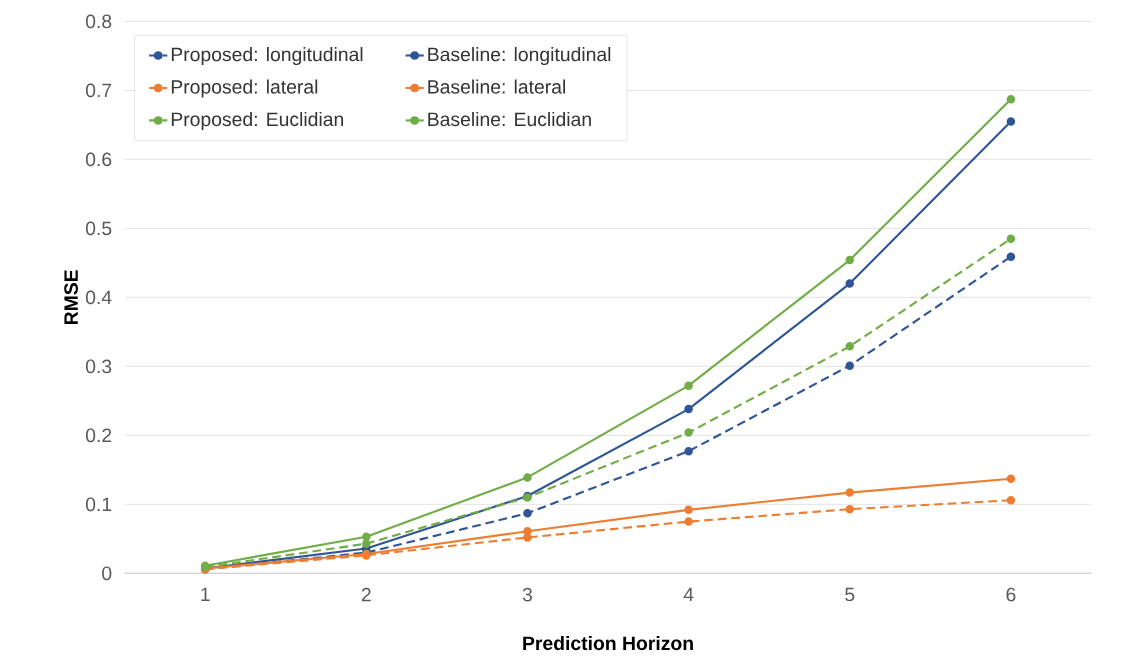  I want to click on legend-label: Proposed: longitudinal, so click(267, 55).